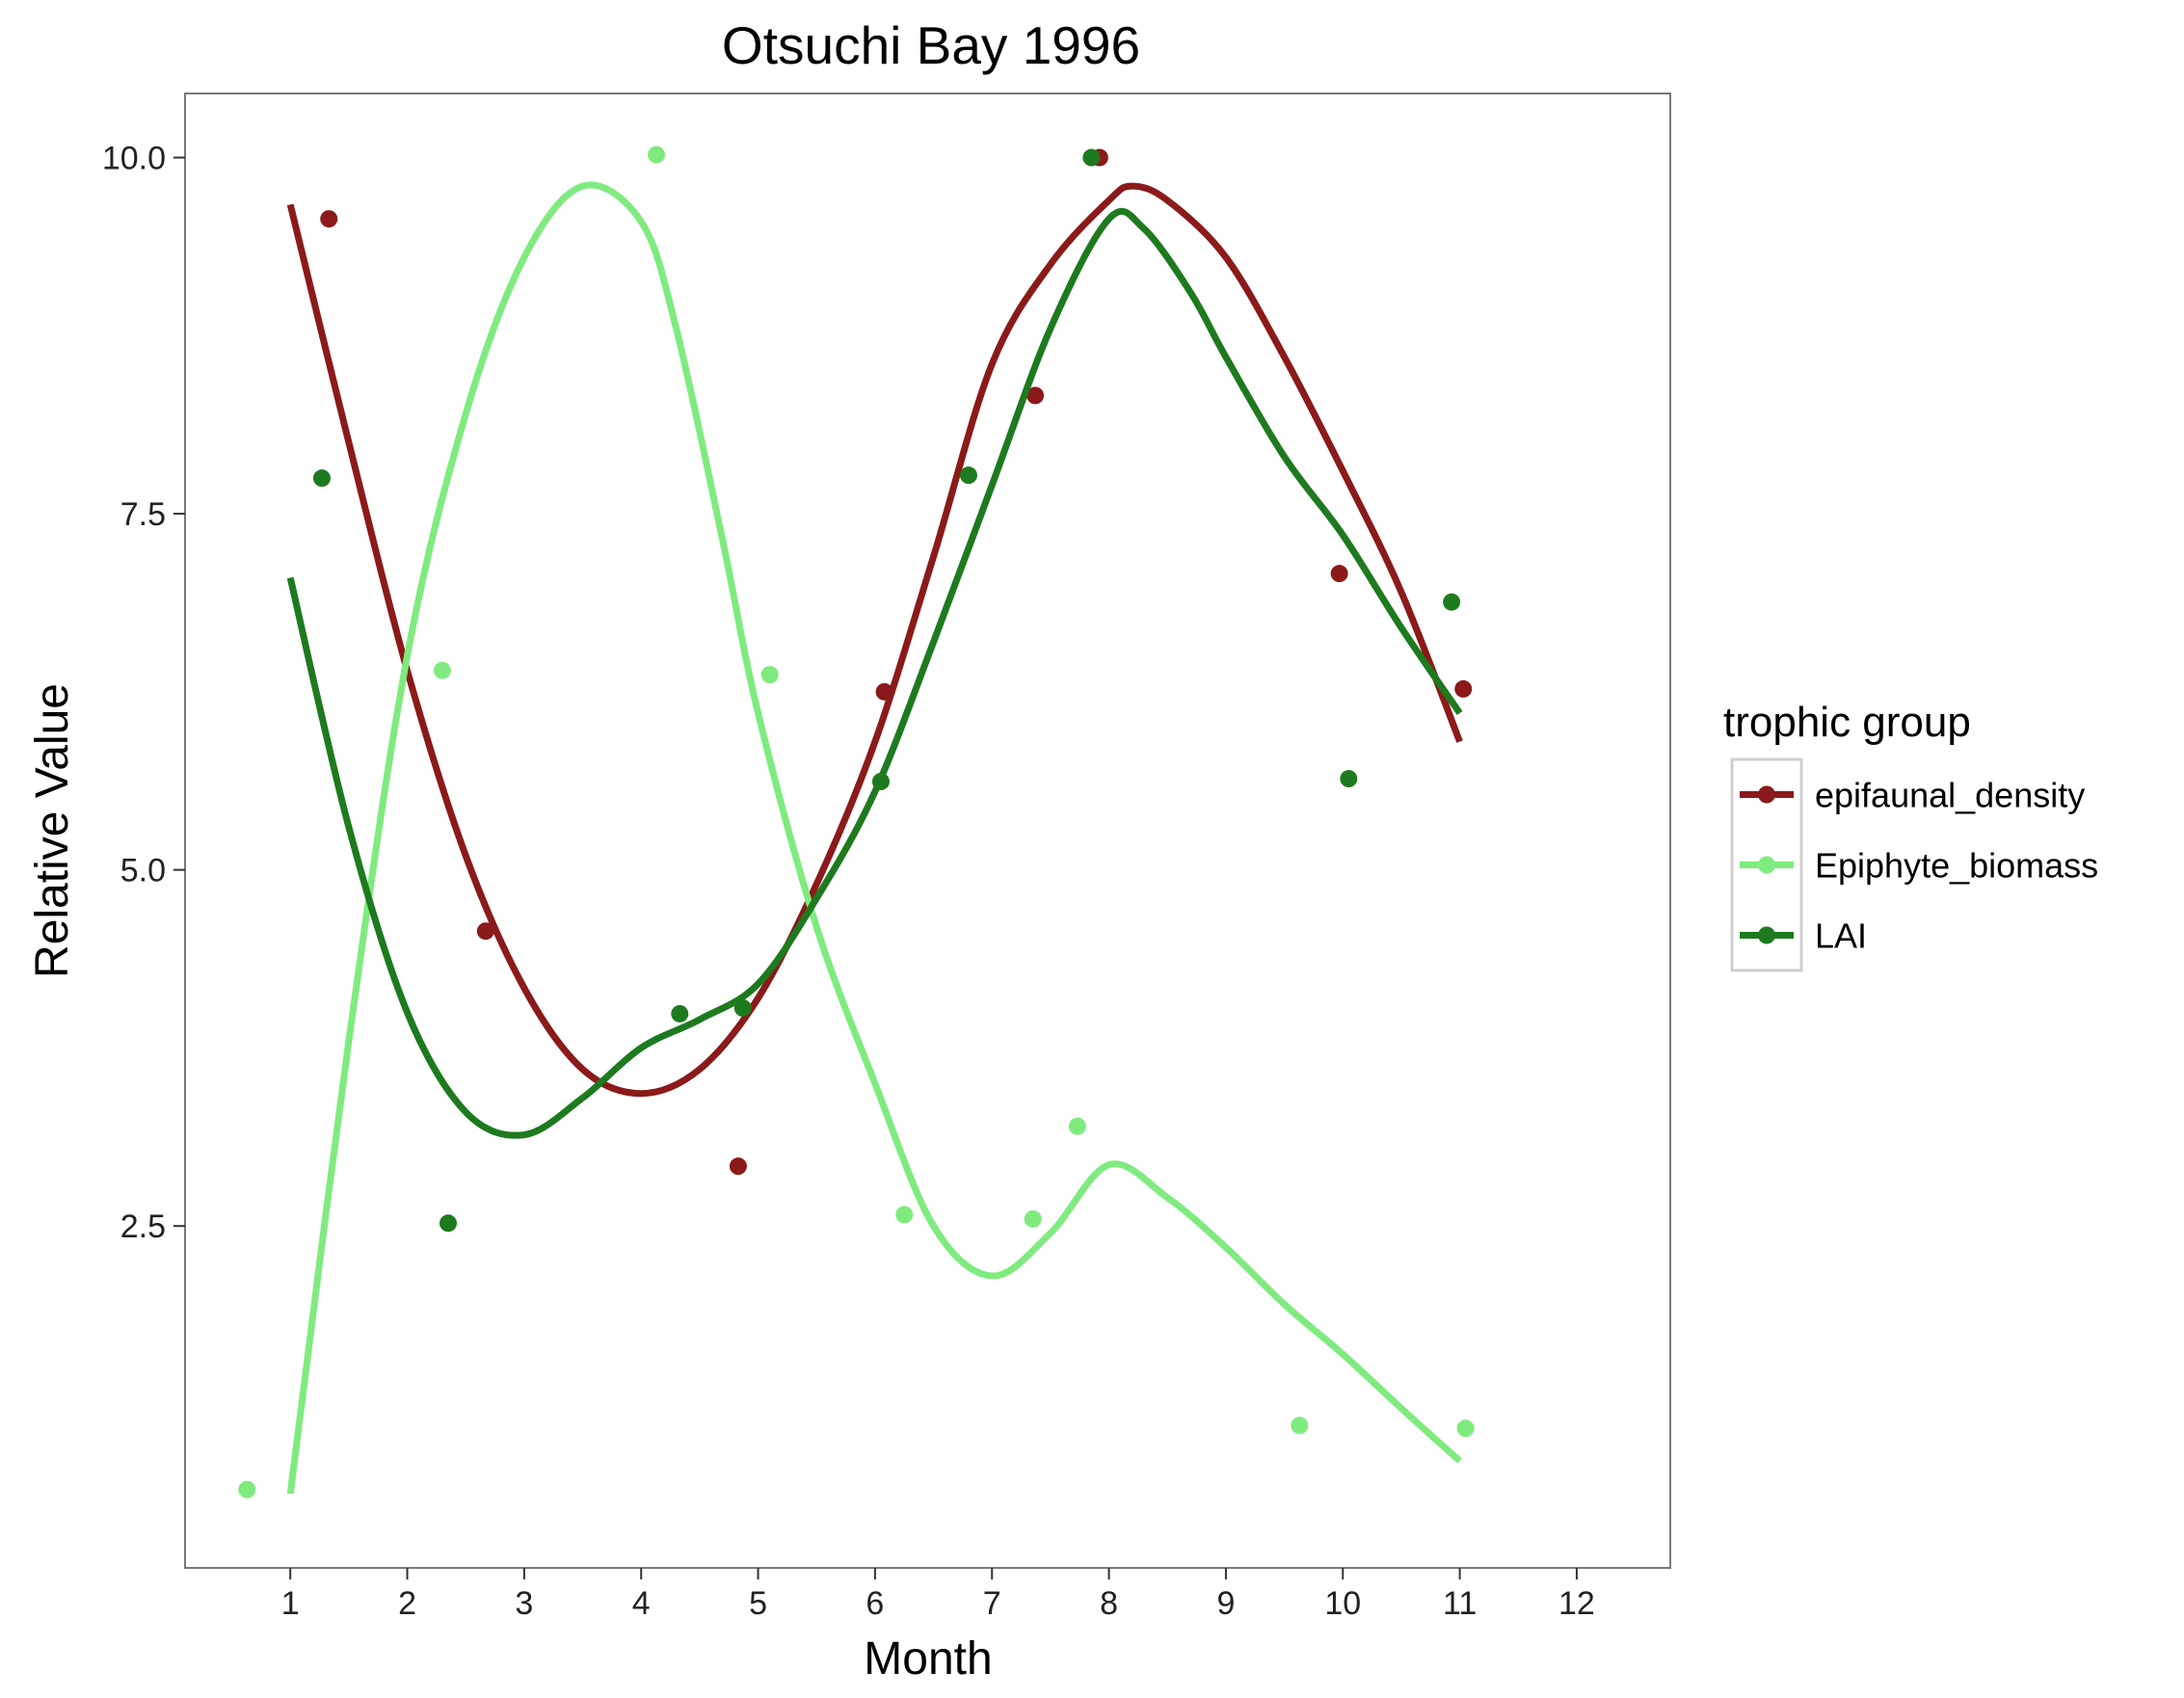 This screenshot has height=1698, width=2184. What do you see at coordinates (1109, 1603) in the screenshot?
I see `x-tick-label: 8` at bounding box center [1109, 1603].